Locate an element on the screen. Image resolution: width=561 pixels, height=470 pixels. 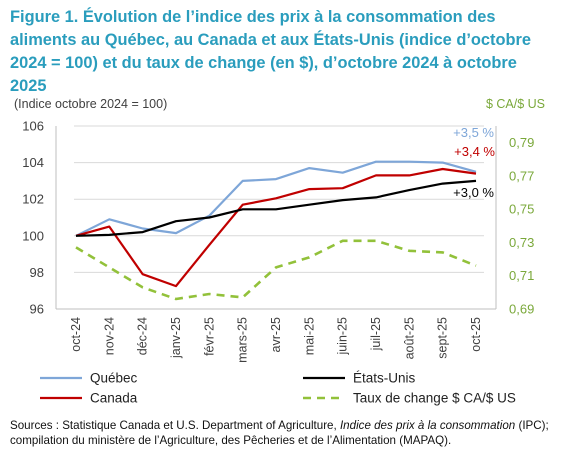
annotation-label: +3,5 % is located at coordinates (473, 132).